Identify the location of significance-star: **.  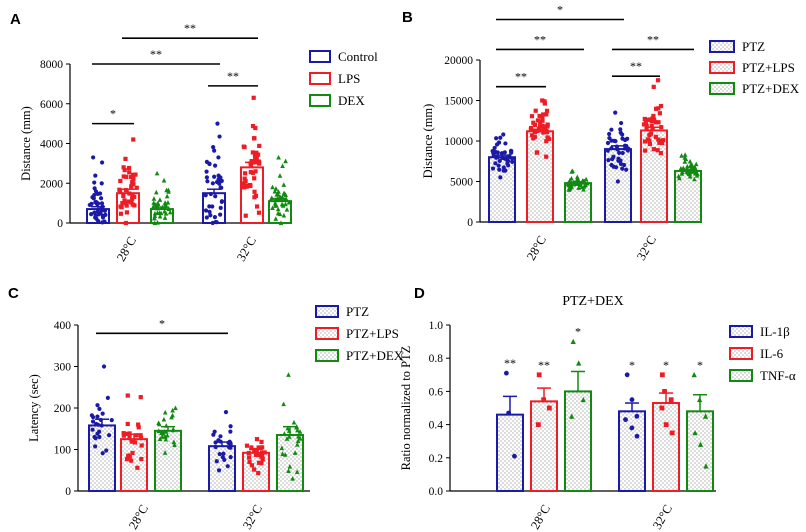
(544, 365).